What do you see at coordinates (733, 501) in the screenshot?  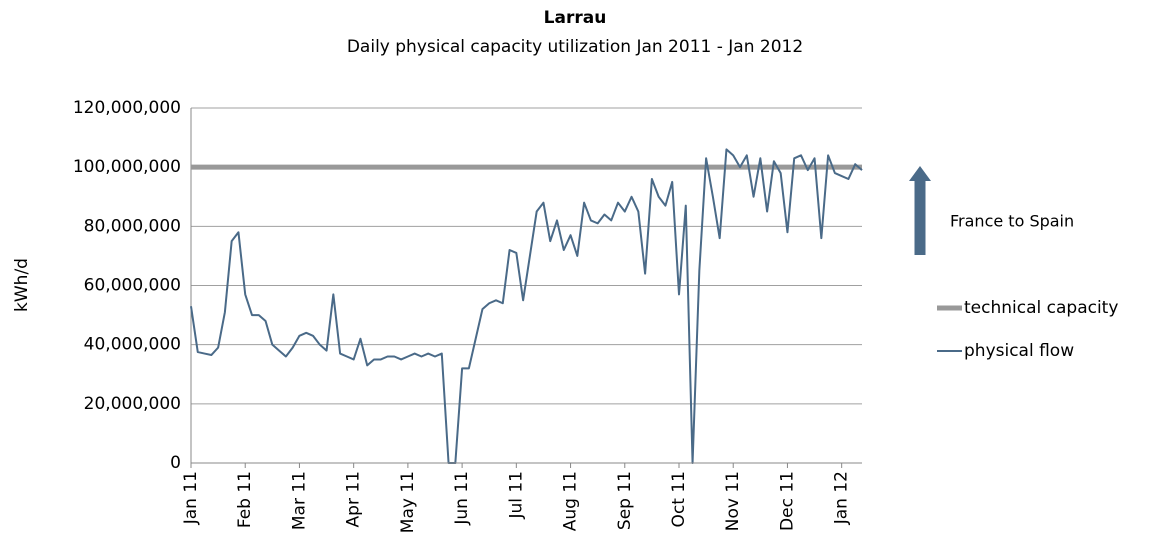 I see `x-tick-label: Nov 11` at bounding box center [733, 501].